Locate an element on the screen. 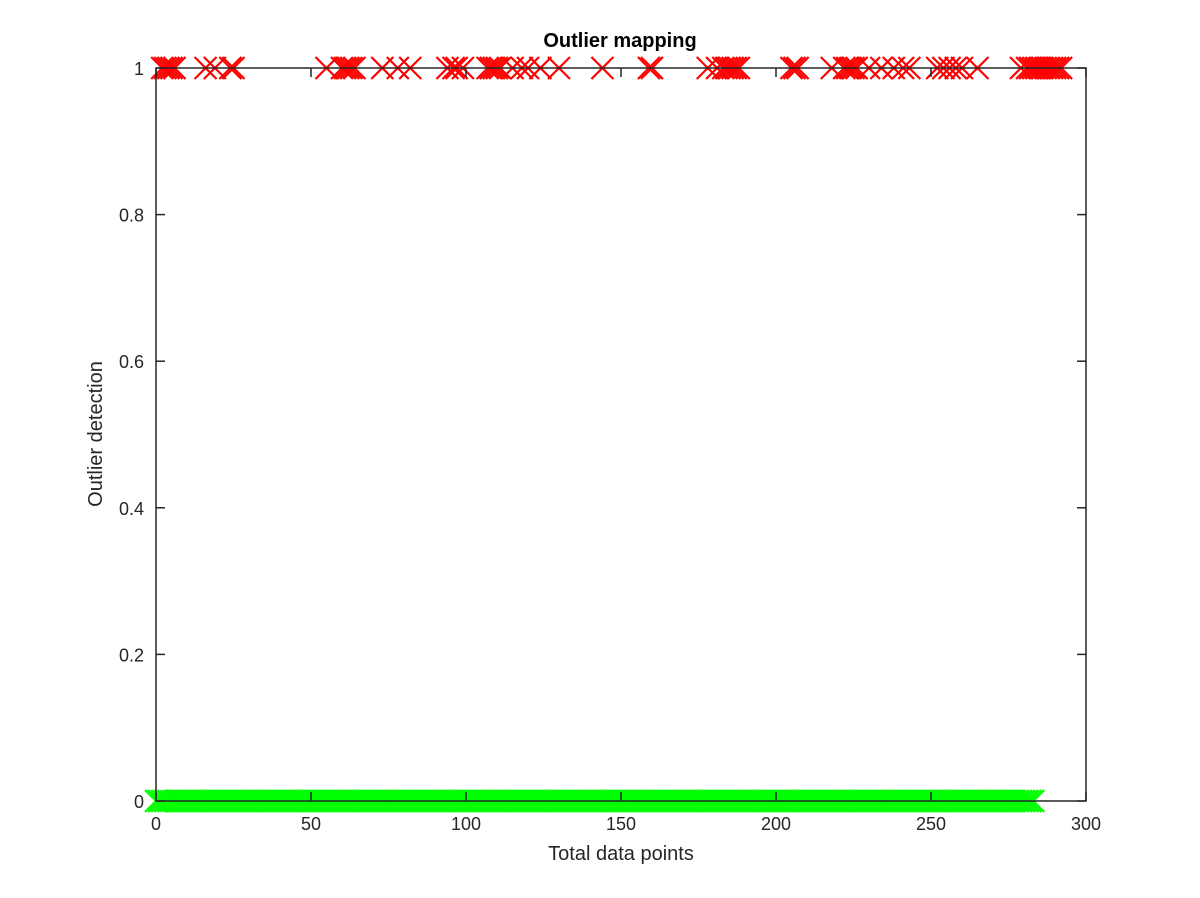  y-tick-label: 1 is located at coordinates (139, 69).